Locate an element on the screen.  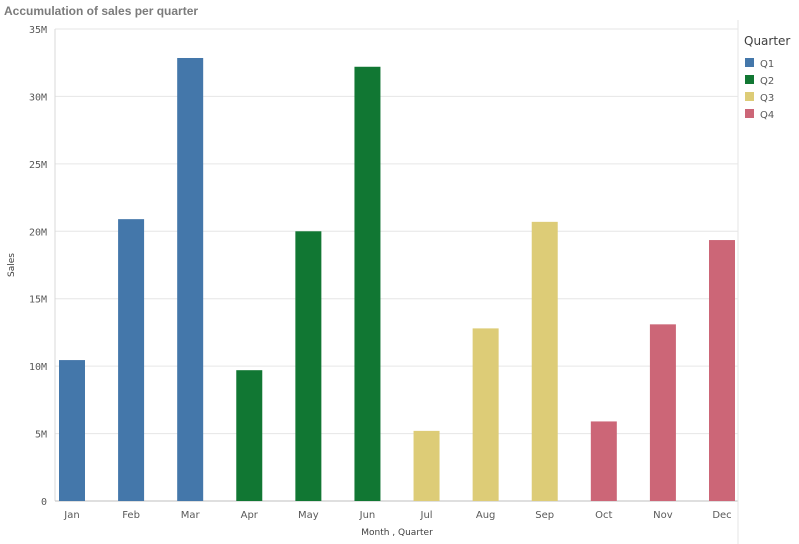
bar-apr is located at coordinates (249, 435).